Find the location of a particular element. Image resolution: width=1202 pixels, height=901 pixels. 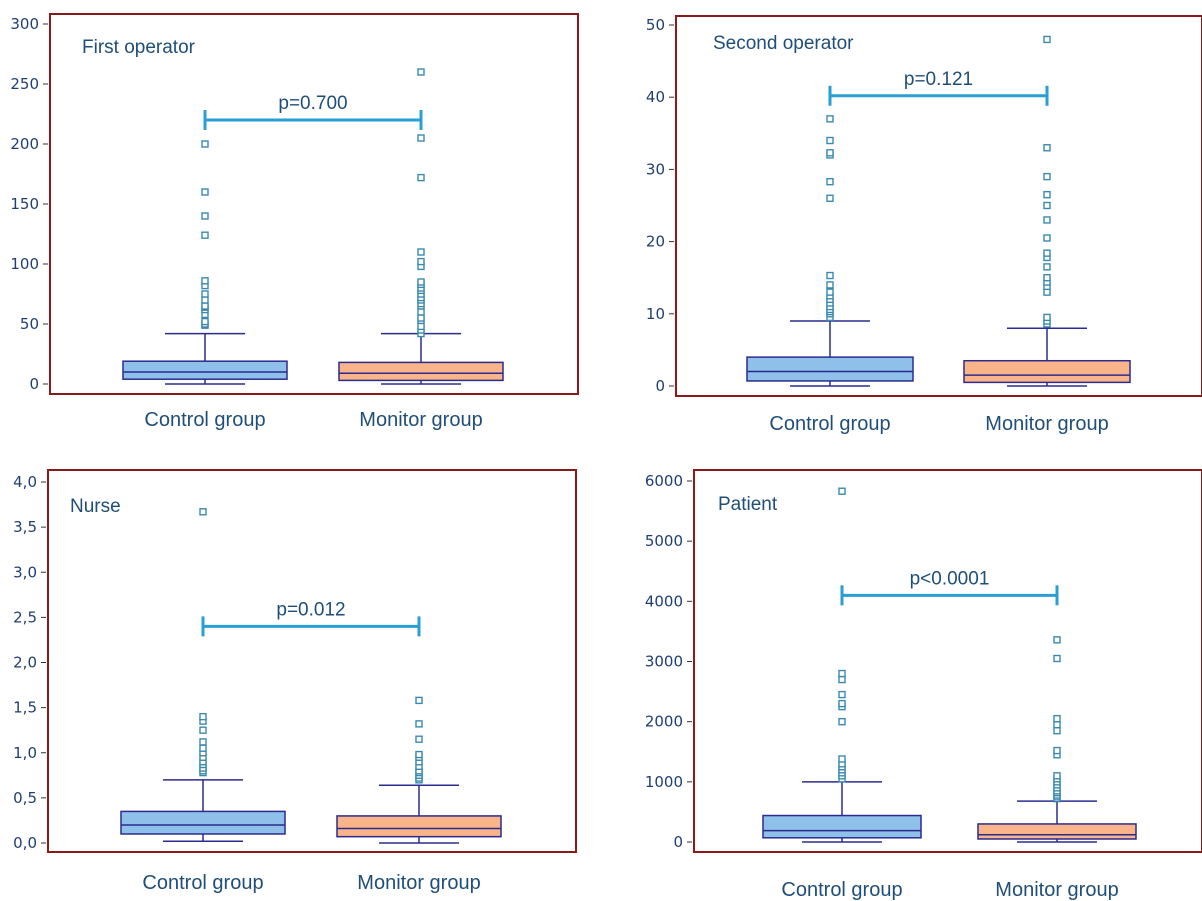

panel-title: Nurse is located at coordinates (95, 506).